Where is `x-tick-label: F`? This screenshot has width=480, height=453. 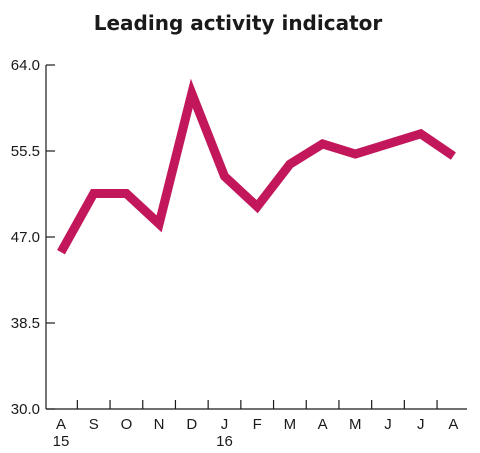 x-tick-label: F is located at coordinates (257, 424).